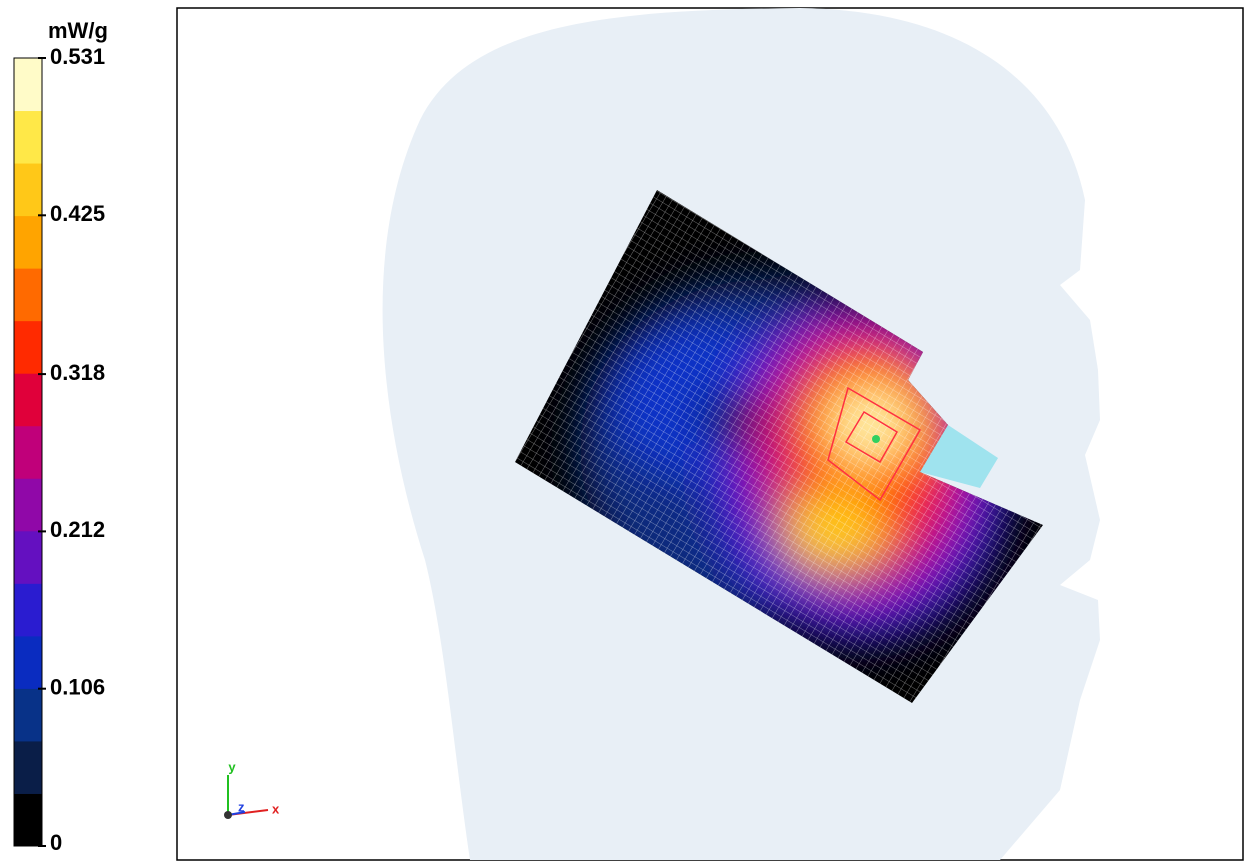 The image size is (1244, 866). I want to click on colorbar-tick-label: 0.106, so click(77, 687).